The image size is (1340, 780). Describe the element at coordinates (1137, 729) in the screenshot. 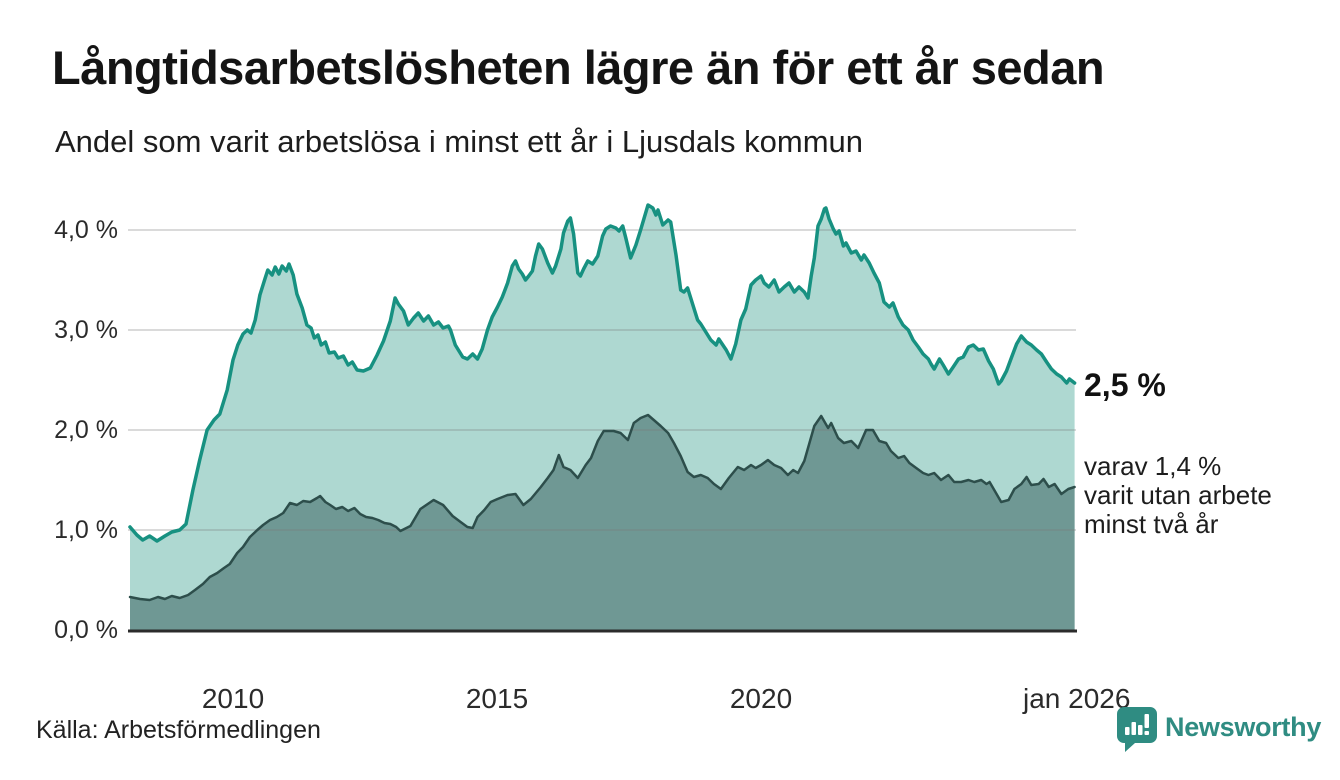

I see `newsworthy-logo-icon` at that location.